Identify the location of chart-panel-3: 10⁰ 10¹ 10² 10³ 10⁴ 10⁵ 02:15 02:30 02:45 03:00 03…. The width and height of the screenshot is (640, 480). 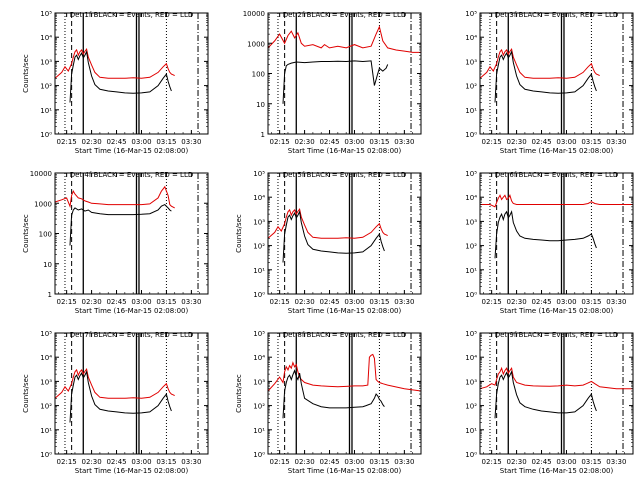
(549, 82).